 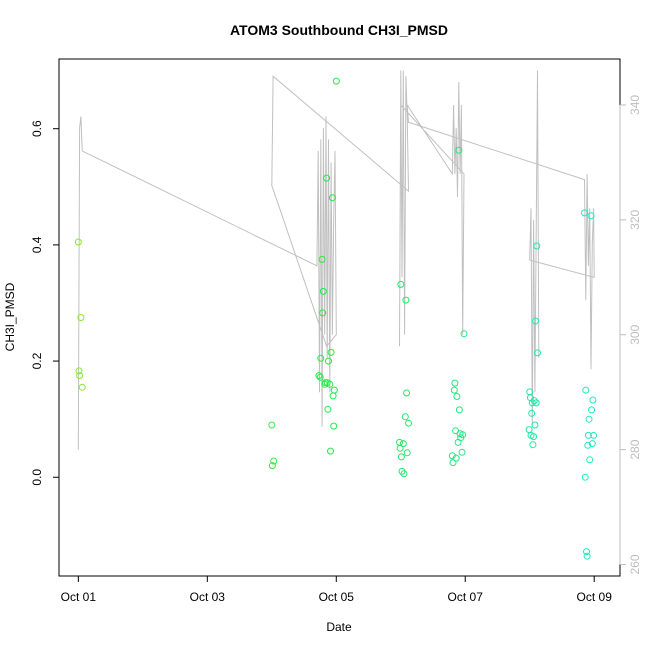 I want to click on secondary-y-axis: 260 280 300 320 340, so click(x=630, y=335).